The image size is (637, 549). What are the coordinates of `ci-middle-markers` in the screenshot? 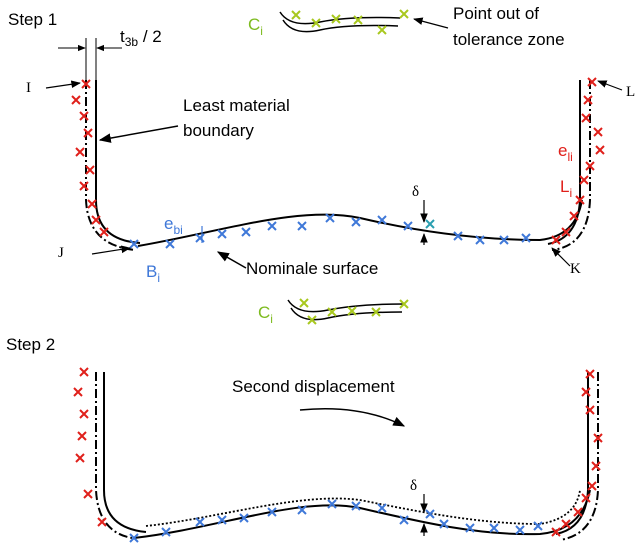 It's located at (354, 311).